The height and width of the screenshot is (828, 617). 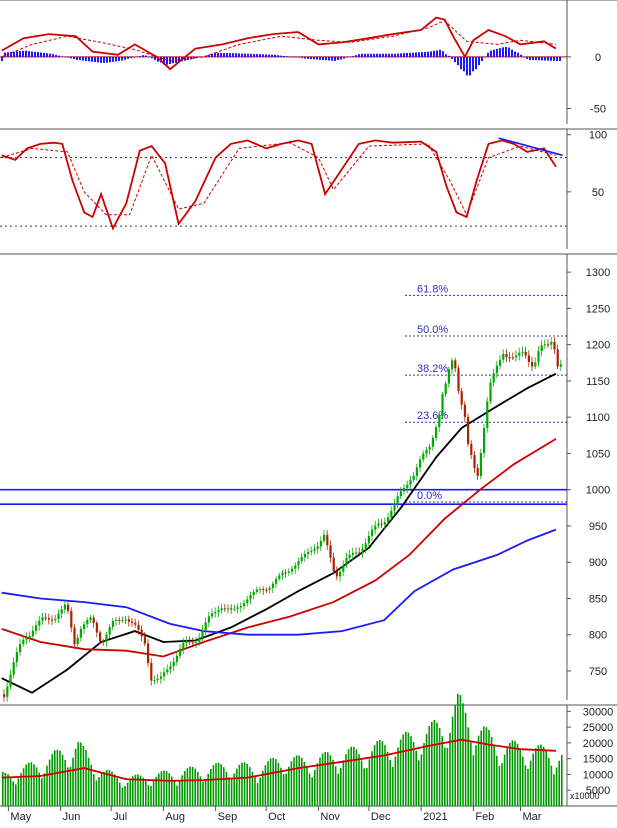 What do you see at coordinates (598, 346) in the screenshot?
I see `price-ytick-label: 1200` at bounding box center [598, 346].